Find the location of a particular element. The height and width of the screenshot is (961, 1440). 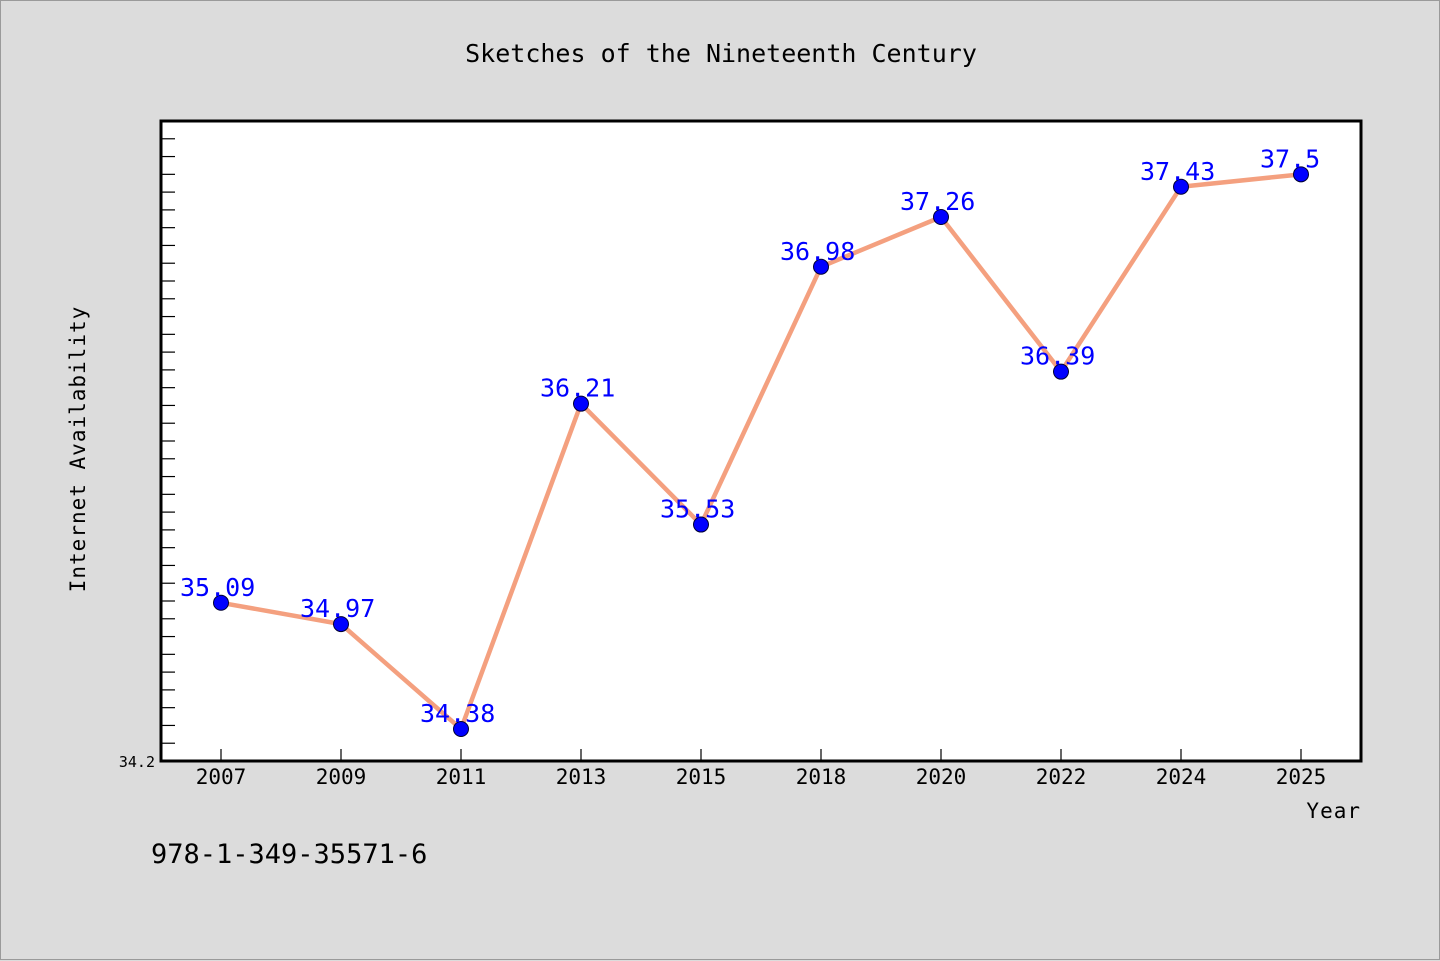

data-label: 36.98 is located at coordinates (817, 251).